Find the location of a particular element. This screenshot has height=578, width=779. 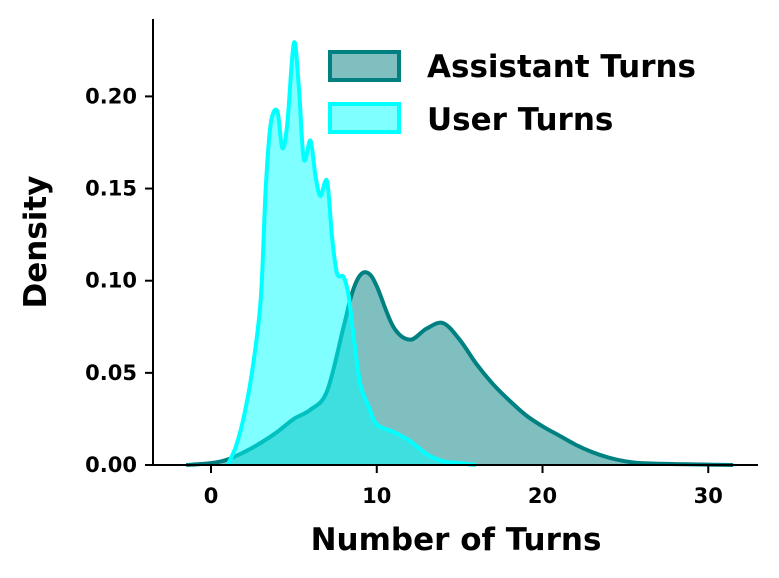

legend: Assistant Turns User Turns is located at coordinates (512, 93).